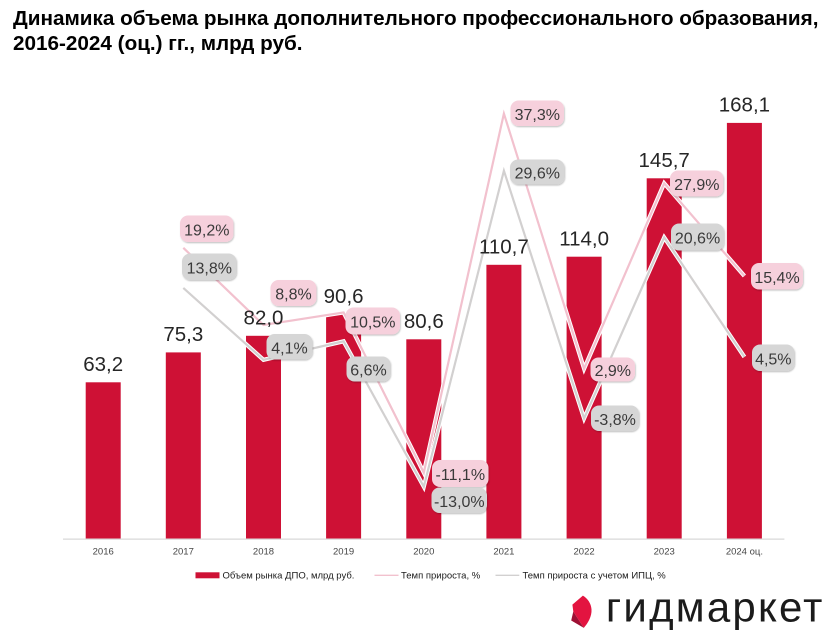  Describe the element at coordinates (344, 296) in the screenshot. I see `svg-text: 90,6` at that location.